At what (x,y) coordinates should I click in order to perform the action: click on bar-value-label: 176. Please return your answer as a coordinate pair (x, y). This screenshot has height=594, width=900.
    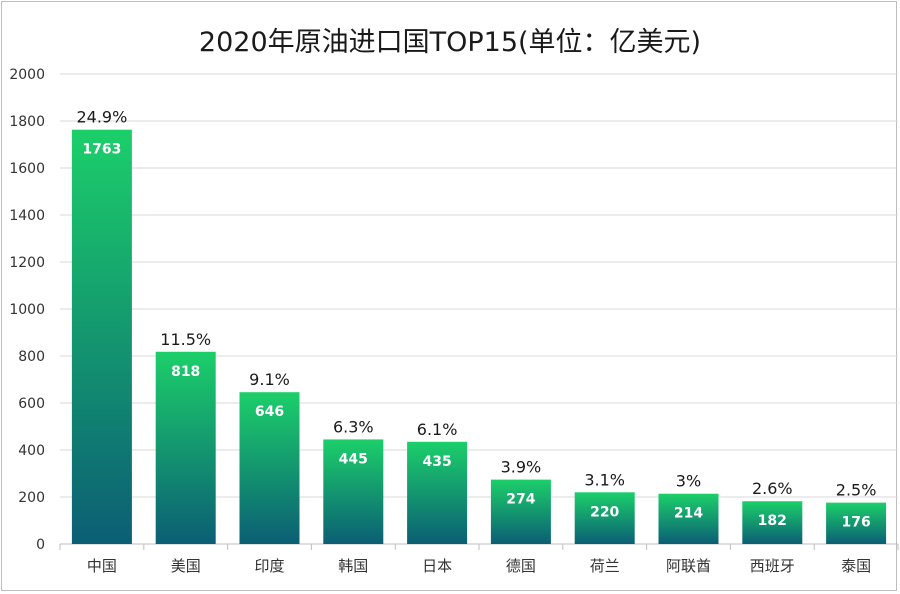
    Looking at the image, I should click on (855, 523).